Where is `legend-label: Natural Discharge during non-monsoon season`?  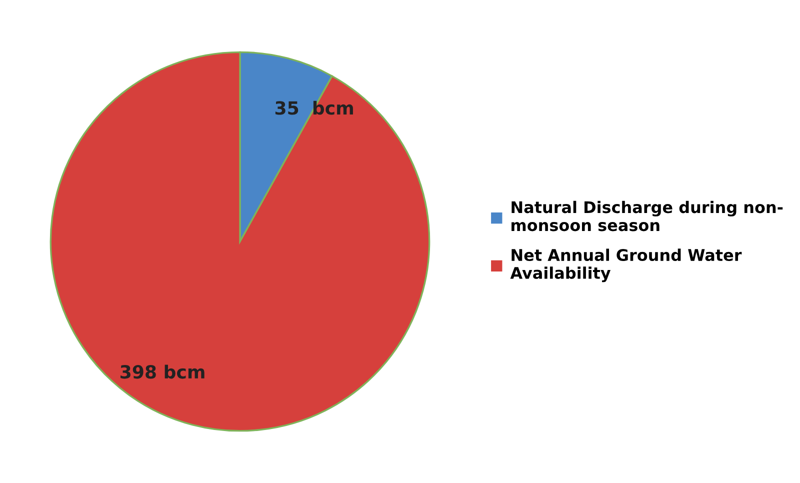
legend-label: Natural Discharge during non-monsoon season is located at coordinates (647, 216).